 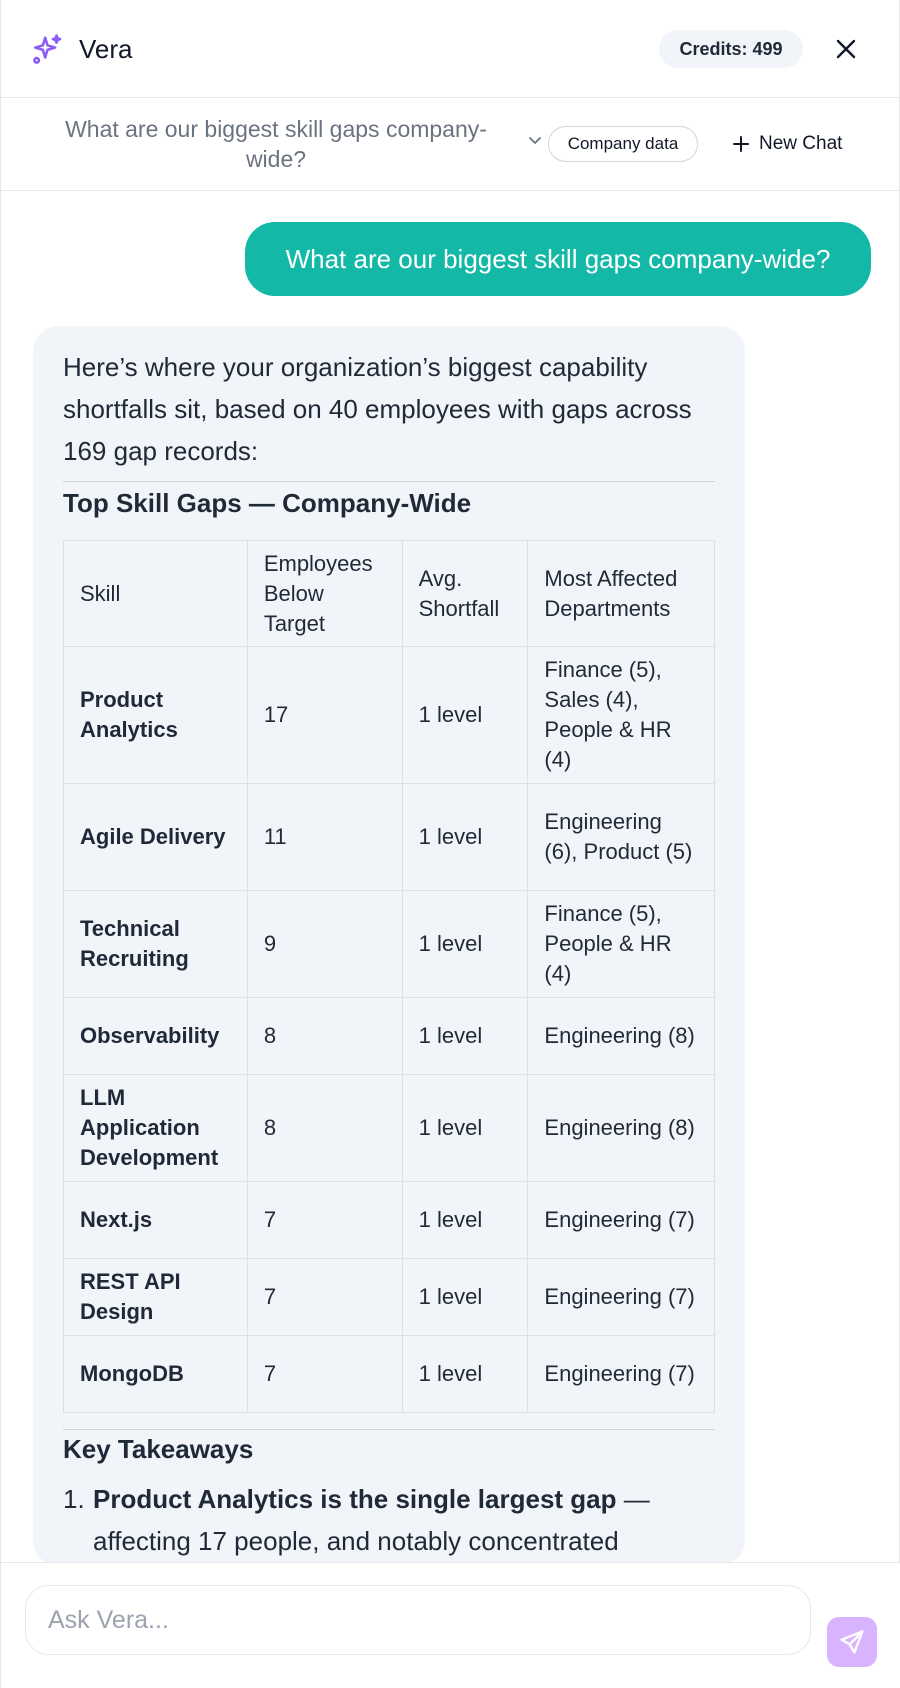 I want to click on skill-cell: Product Analytics, so click(x=155, y=715).